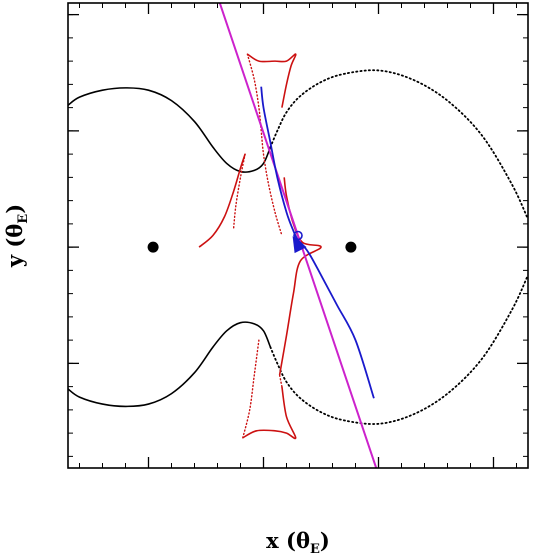 Image resolution: width=541 pixels, height=555 pixels. What do you see at coordinates (398, 145) in the screenshot?
I see `critical-curve-upper-dotted` at bounding box center [398, 145].